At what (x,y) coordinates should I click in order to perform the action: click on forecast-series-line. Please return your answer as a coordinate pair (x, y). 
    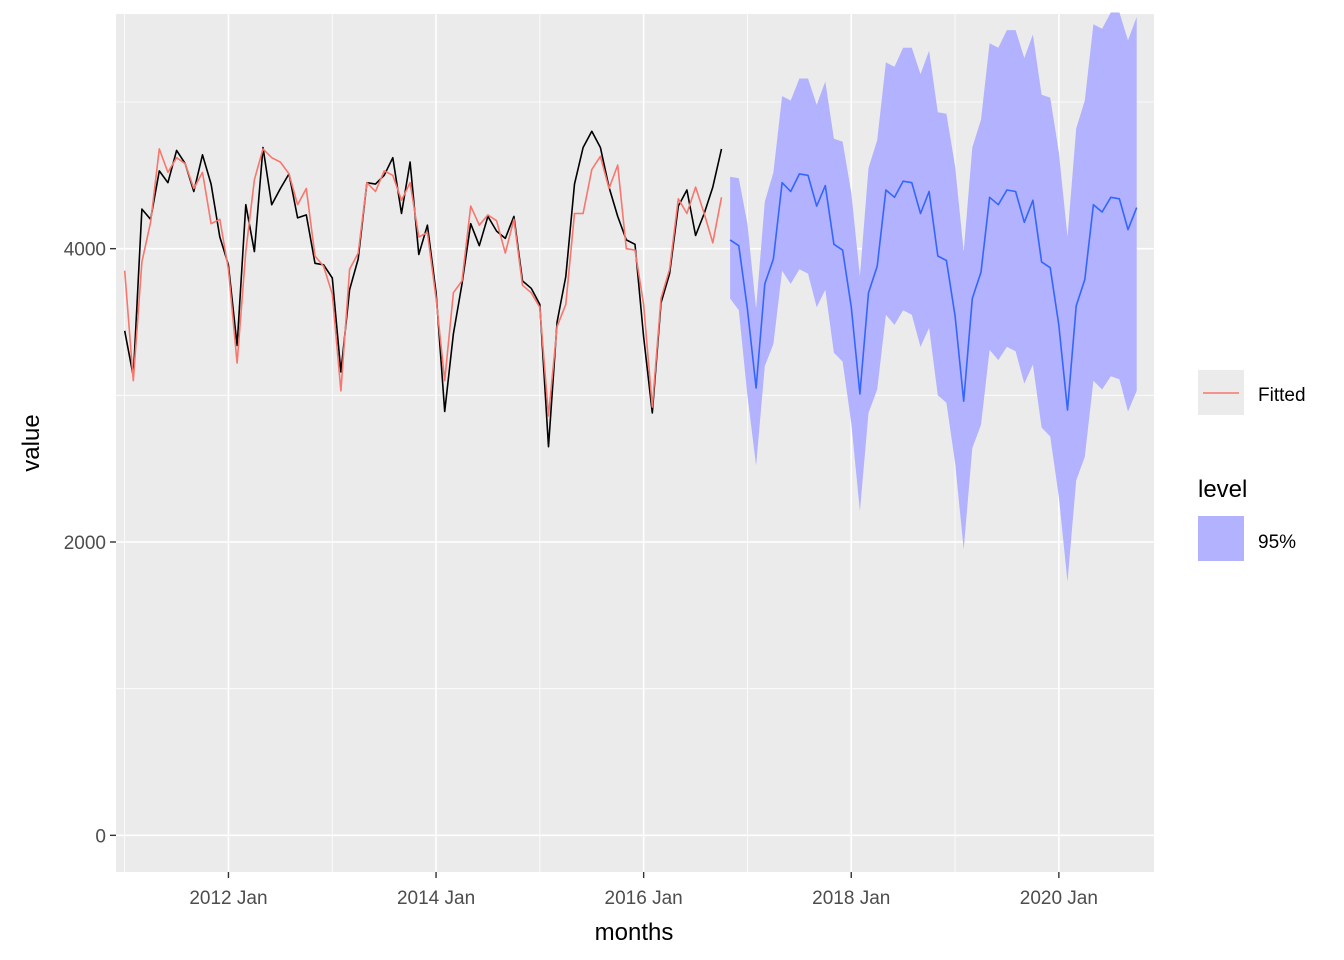
    Looking at the image, I should click on (933, 292).